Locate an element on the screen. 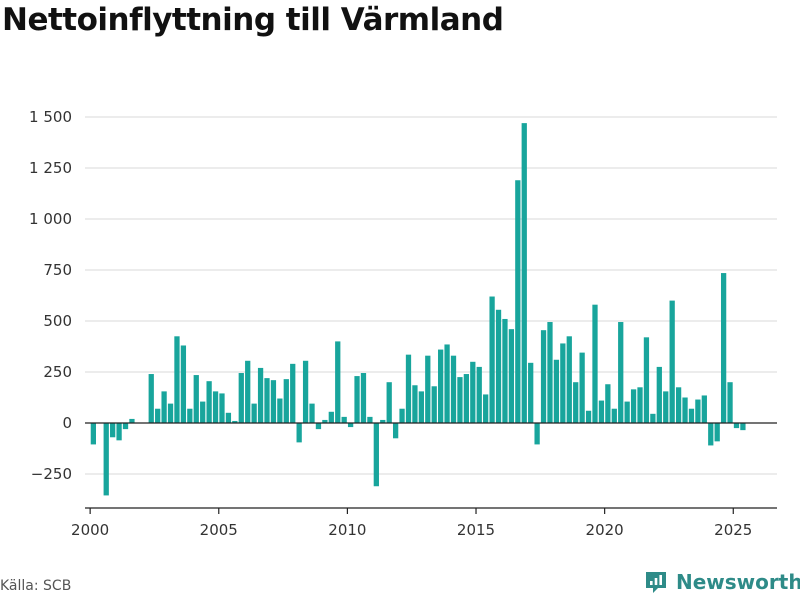  x-tick-labels: 2000 2005 2010 2015 2020 2025 is located at coordinates (411, 530).